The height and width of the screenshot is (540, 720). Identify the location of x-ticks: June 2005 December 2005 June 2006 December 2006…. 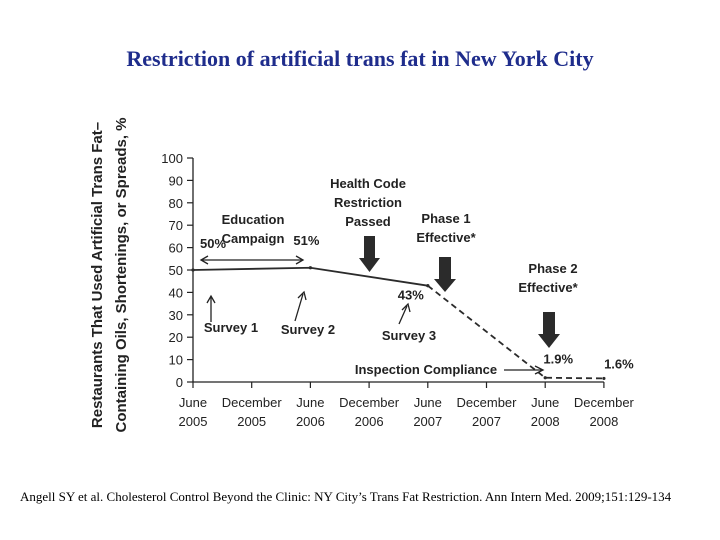
(407, 405).